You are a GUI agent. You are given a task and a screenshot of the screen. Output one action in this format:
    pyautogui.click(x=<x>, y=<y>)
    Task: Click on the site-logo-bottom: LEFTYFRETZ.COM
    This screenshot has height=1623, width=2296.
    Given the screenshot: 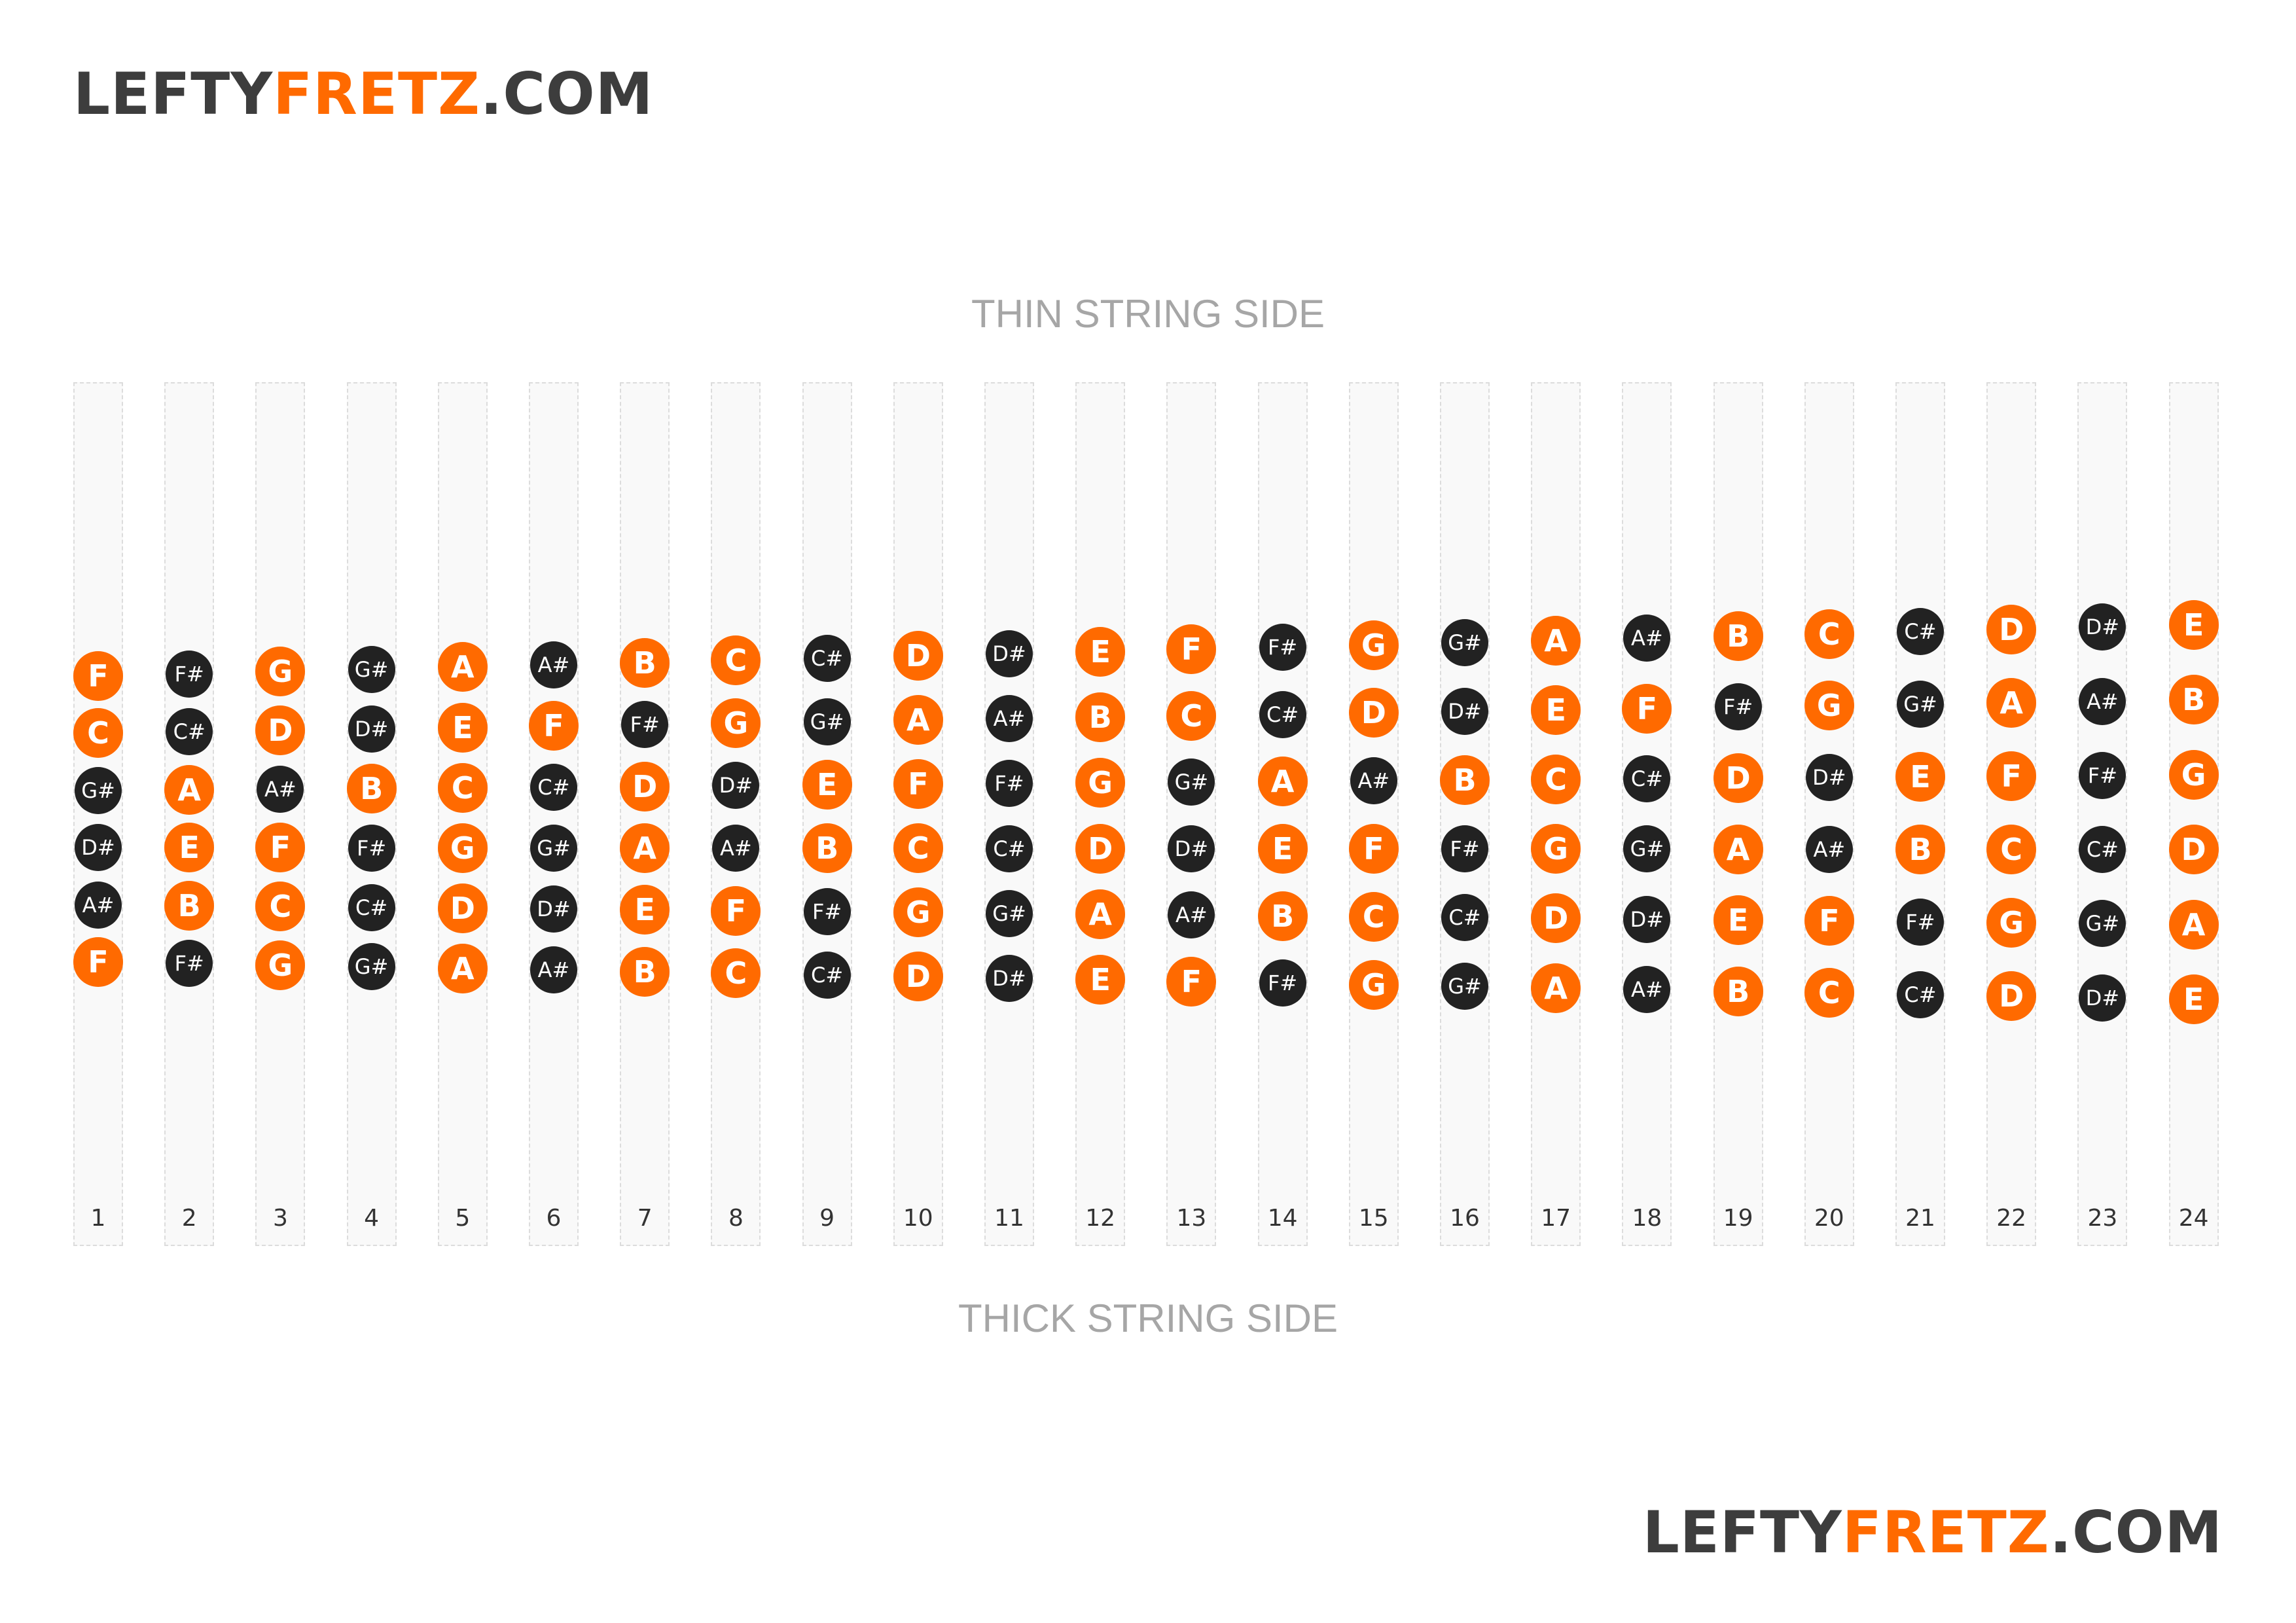 What is the action you would take?
    pyautogui.click(x=1933, y=1533)
    